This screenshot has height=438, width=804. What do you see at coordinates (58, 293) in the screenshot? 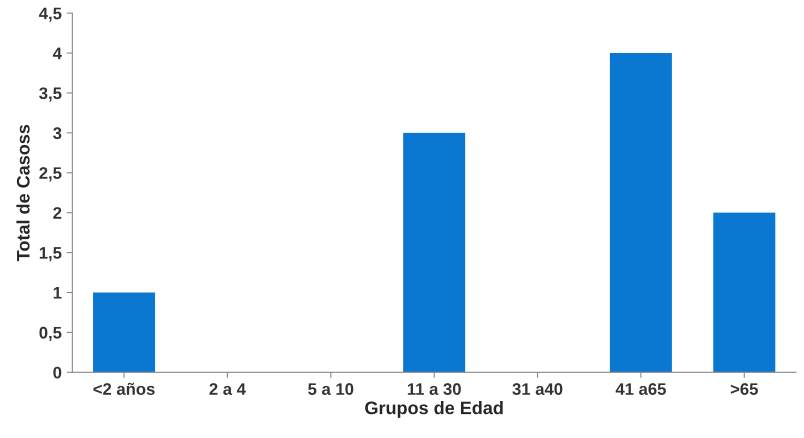
I see `y-tick-label: 1` at bounding box center [58, 293].